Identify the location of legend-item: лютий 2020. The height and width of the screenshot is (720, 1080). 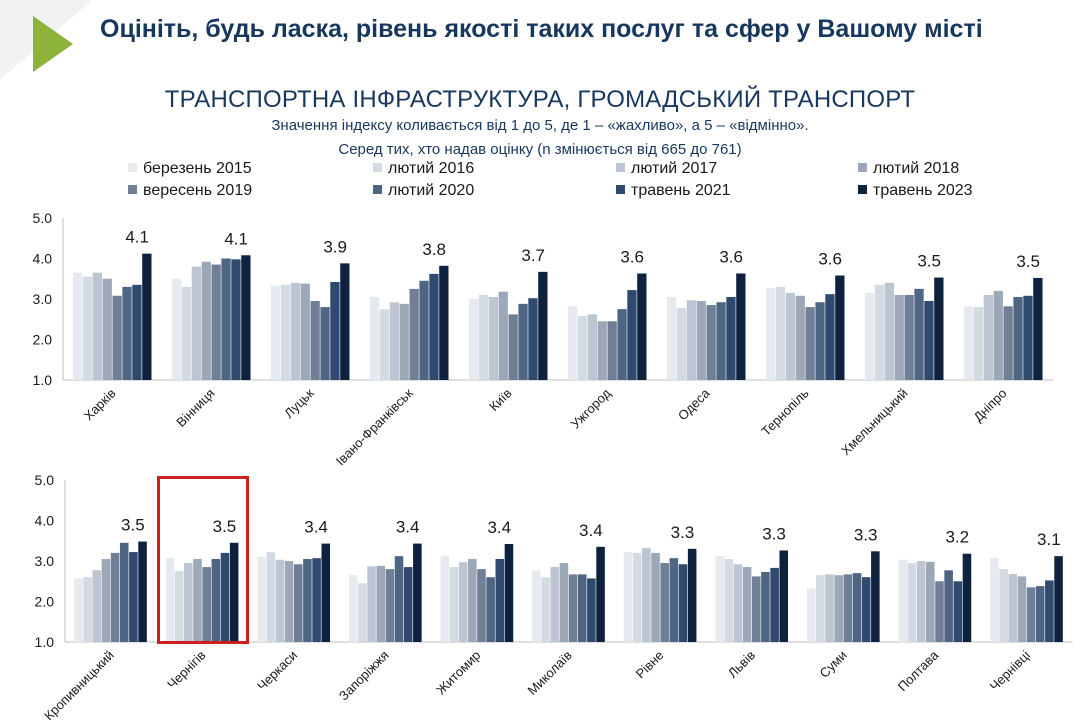
(423, 192).